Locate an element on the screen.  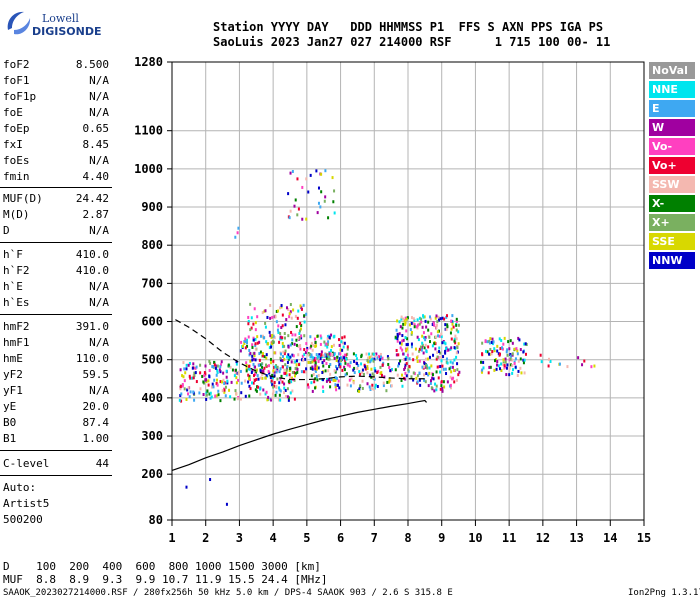
param-row: foEp 0.65 is located at coordinates (56, 129).